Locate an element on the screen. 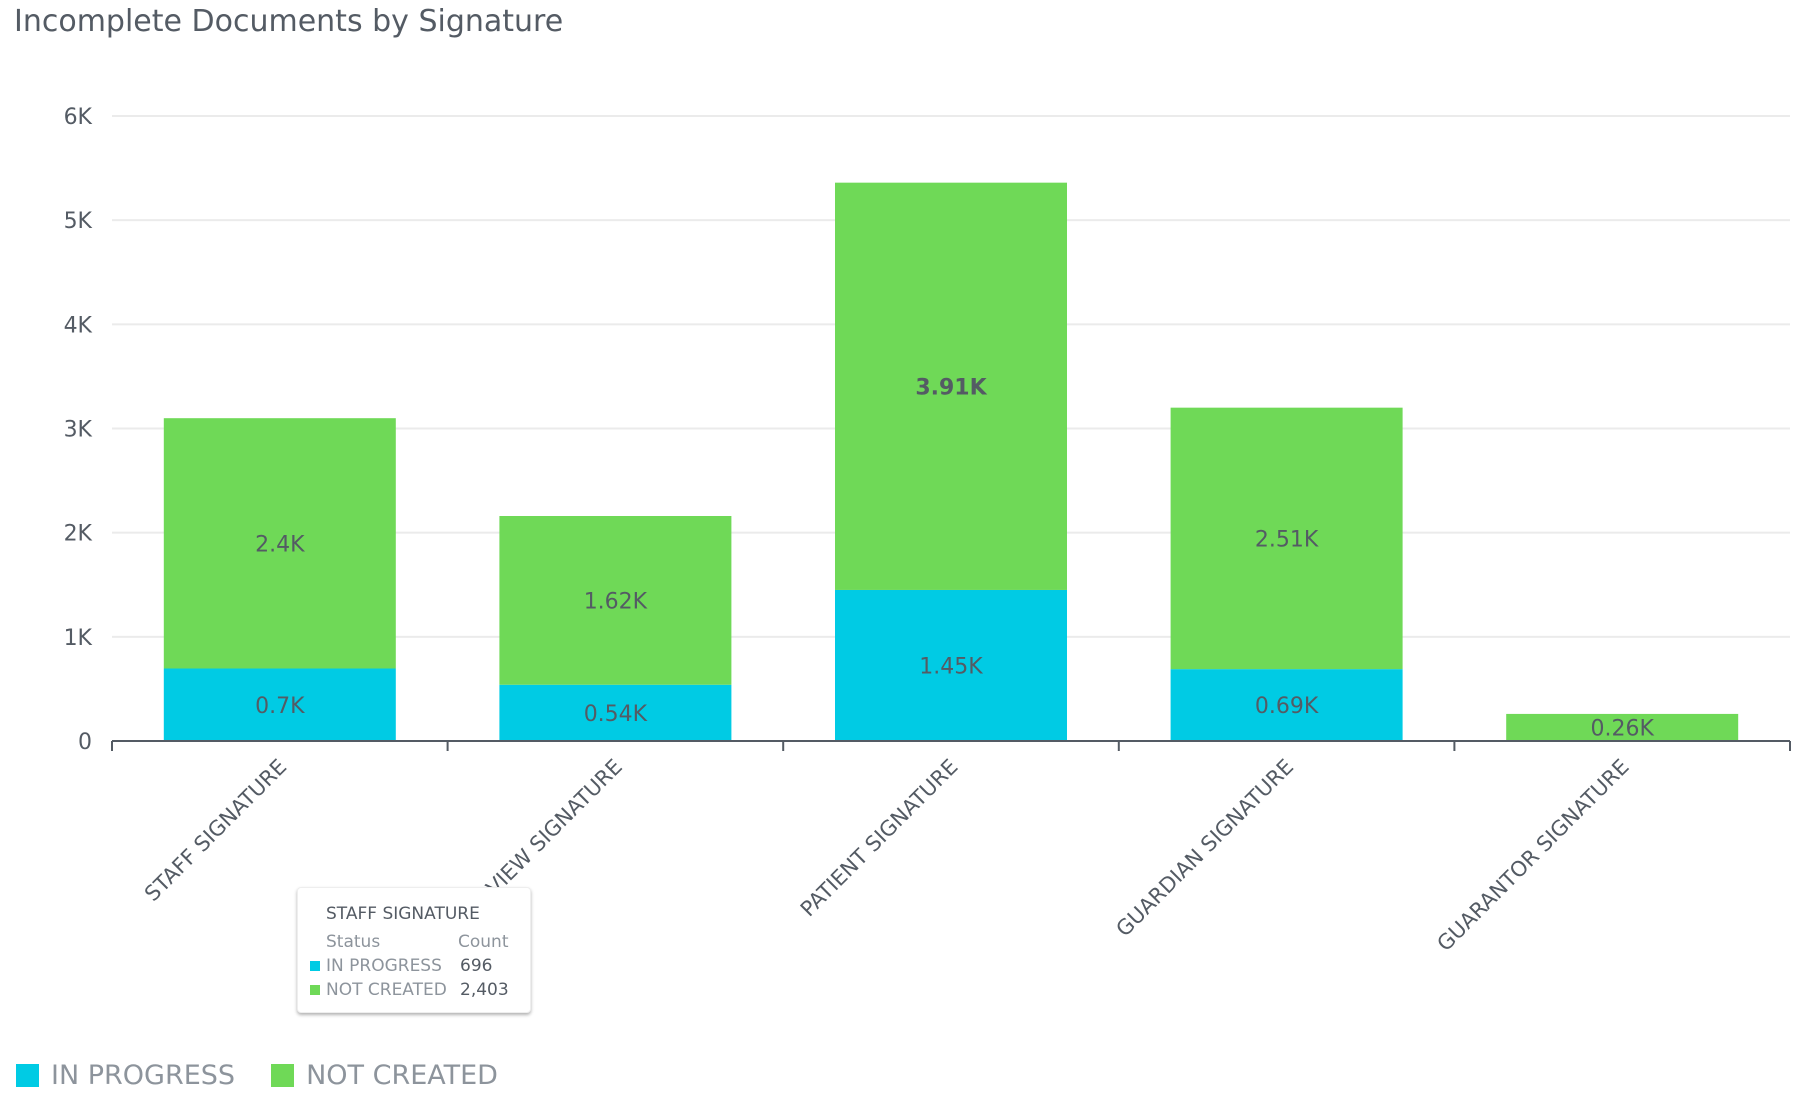 The image size is (1806, 1096). y-tick-label: 5K is located at coordinates (78, 221).